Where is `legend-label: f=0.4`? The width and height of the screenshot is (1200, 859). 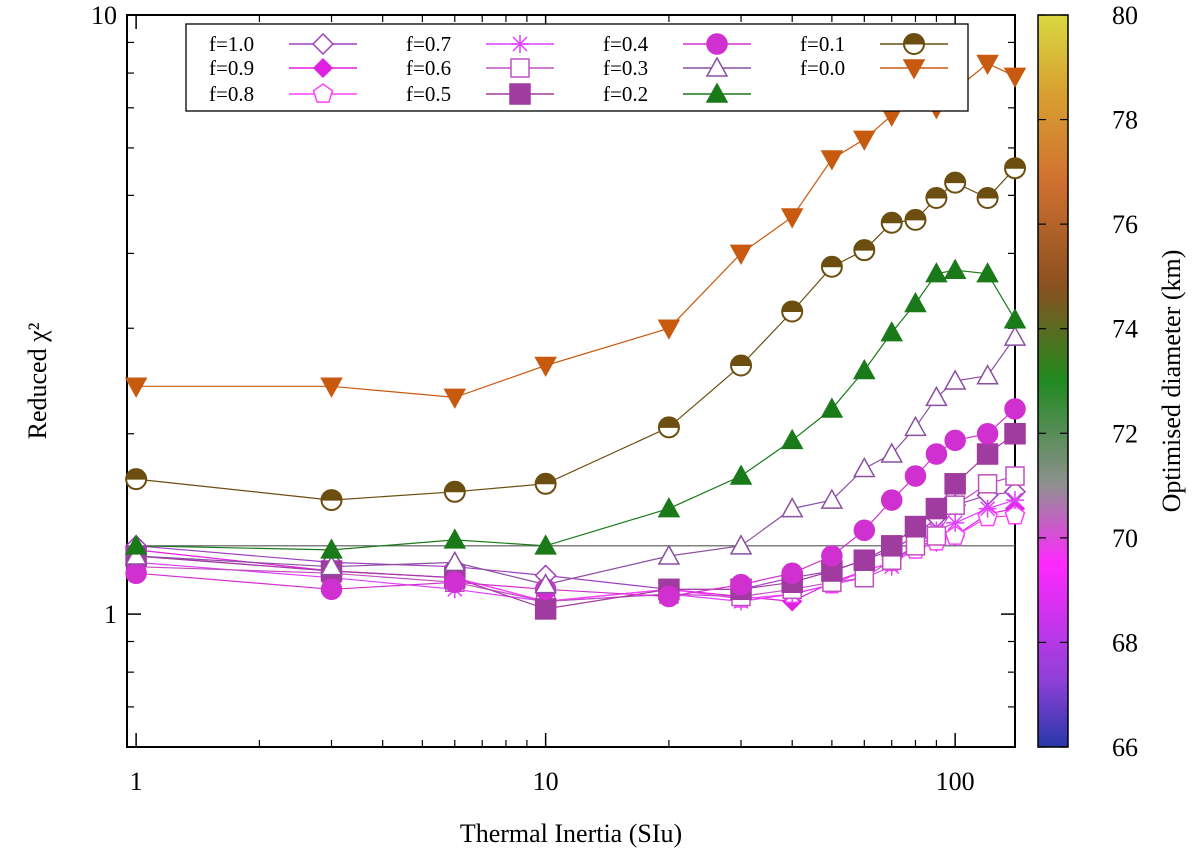 legend-label: f=0.4 is located at coordinates (626, 44).